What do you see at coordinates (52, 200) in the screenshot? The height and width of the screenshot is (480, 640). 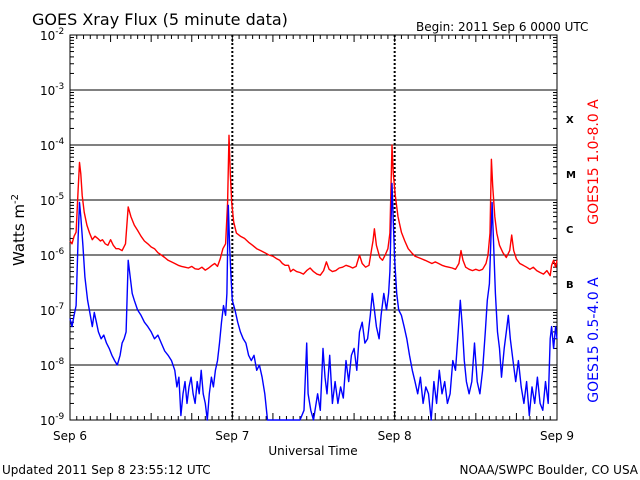 I see `y-tick-label: 10⁻⁵` at bounding box center [52, 200].